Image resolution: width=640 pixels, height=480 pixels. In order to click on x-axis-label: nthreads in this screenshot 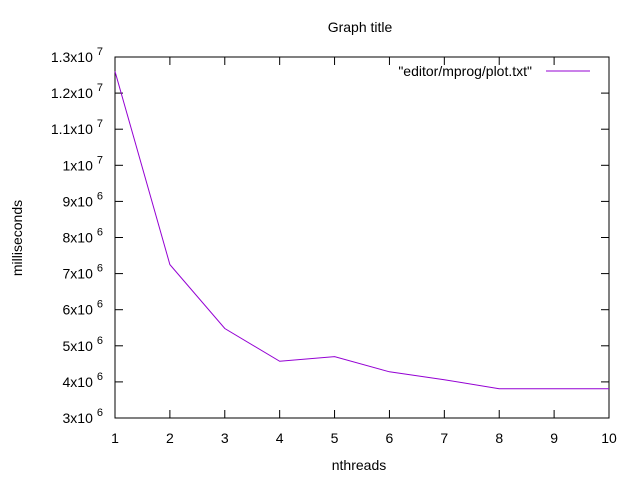, I will do `click(359, 465)`.